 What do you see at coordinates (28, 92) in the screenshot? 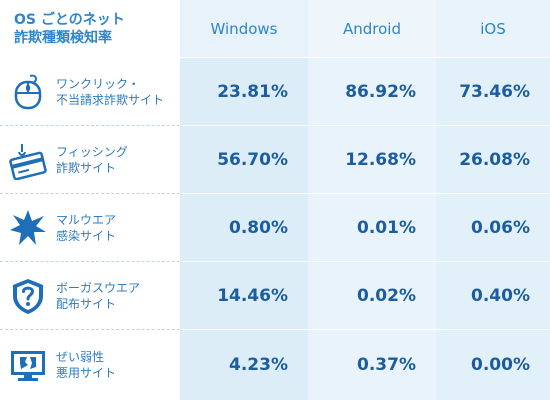
I see `mouse-icon` at bounding box center [28, 92].